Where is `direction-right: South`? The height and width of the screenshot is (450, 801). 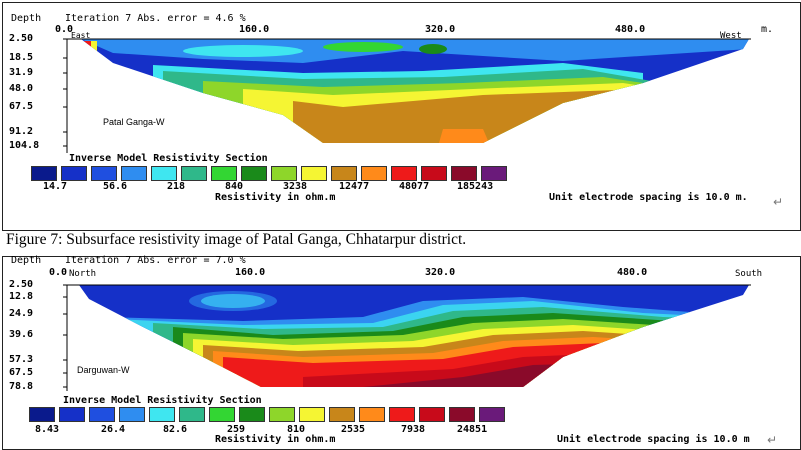 direction-right: South is located at coordinates (749, 274).